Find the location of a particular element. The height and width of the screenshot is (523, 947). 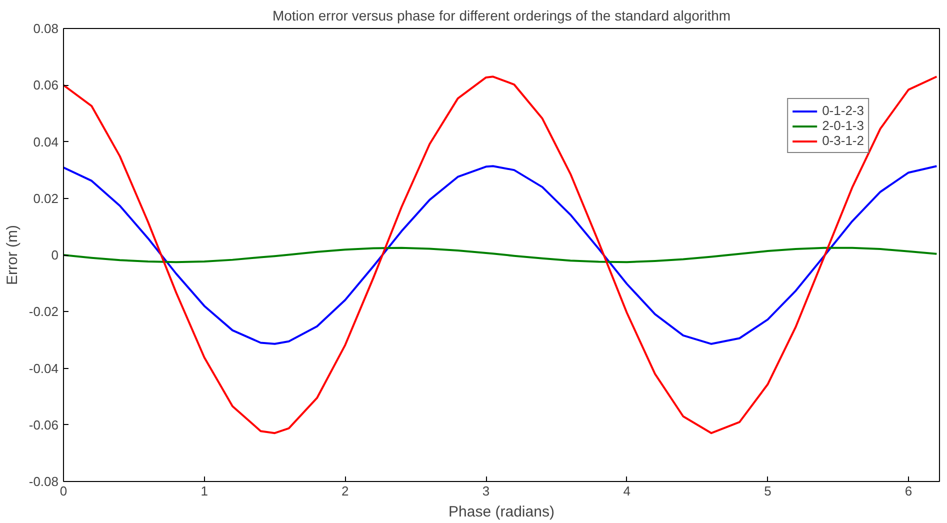

y-tick-label: 0.08 is located at coordinates (46, 28).